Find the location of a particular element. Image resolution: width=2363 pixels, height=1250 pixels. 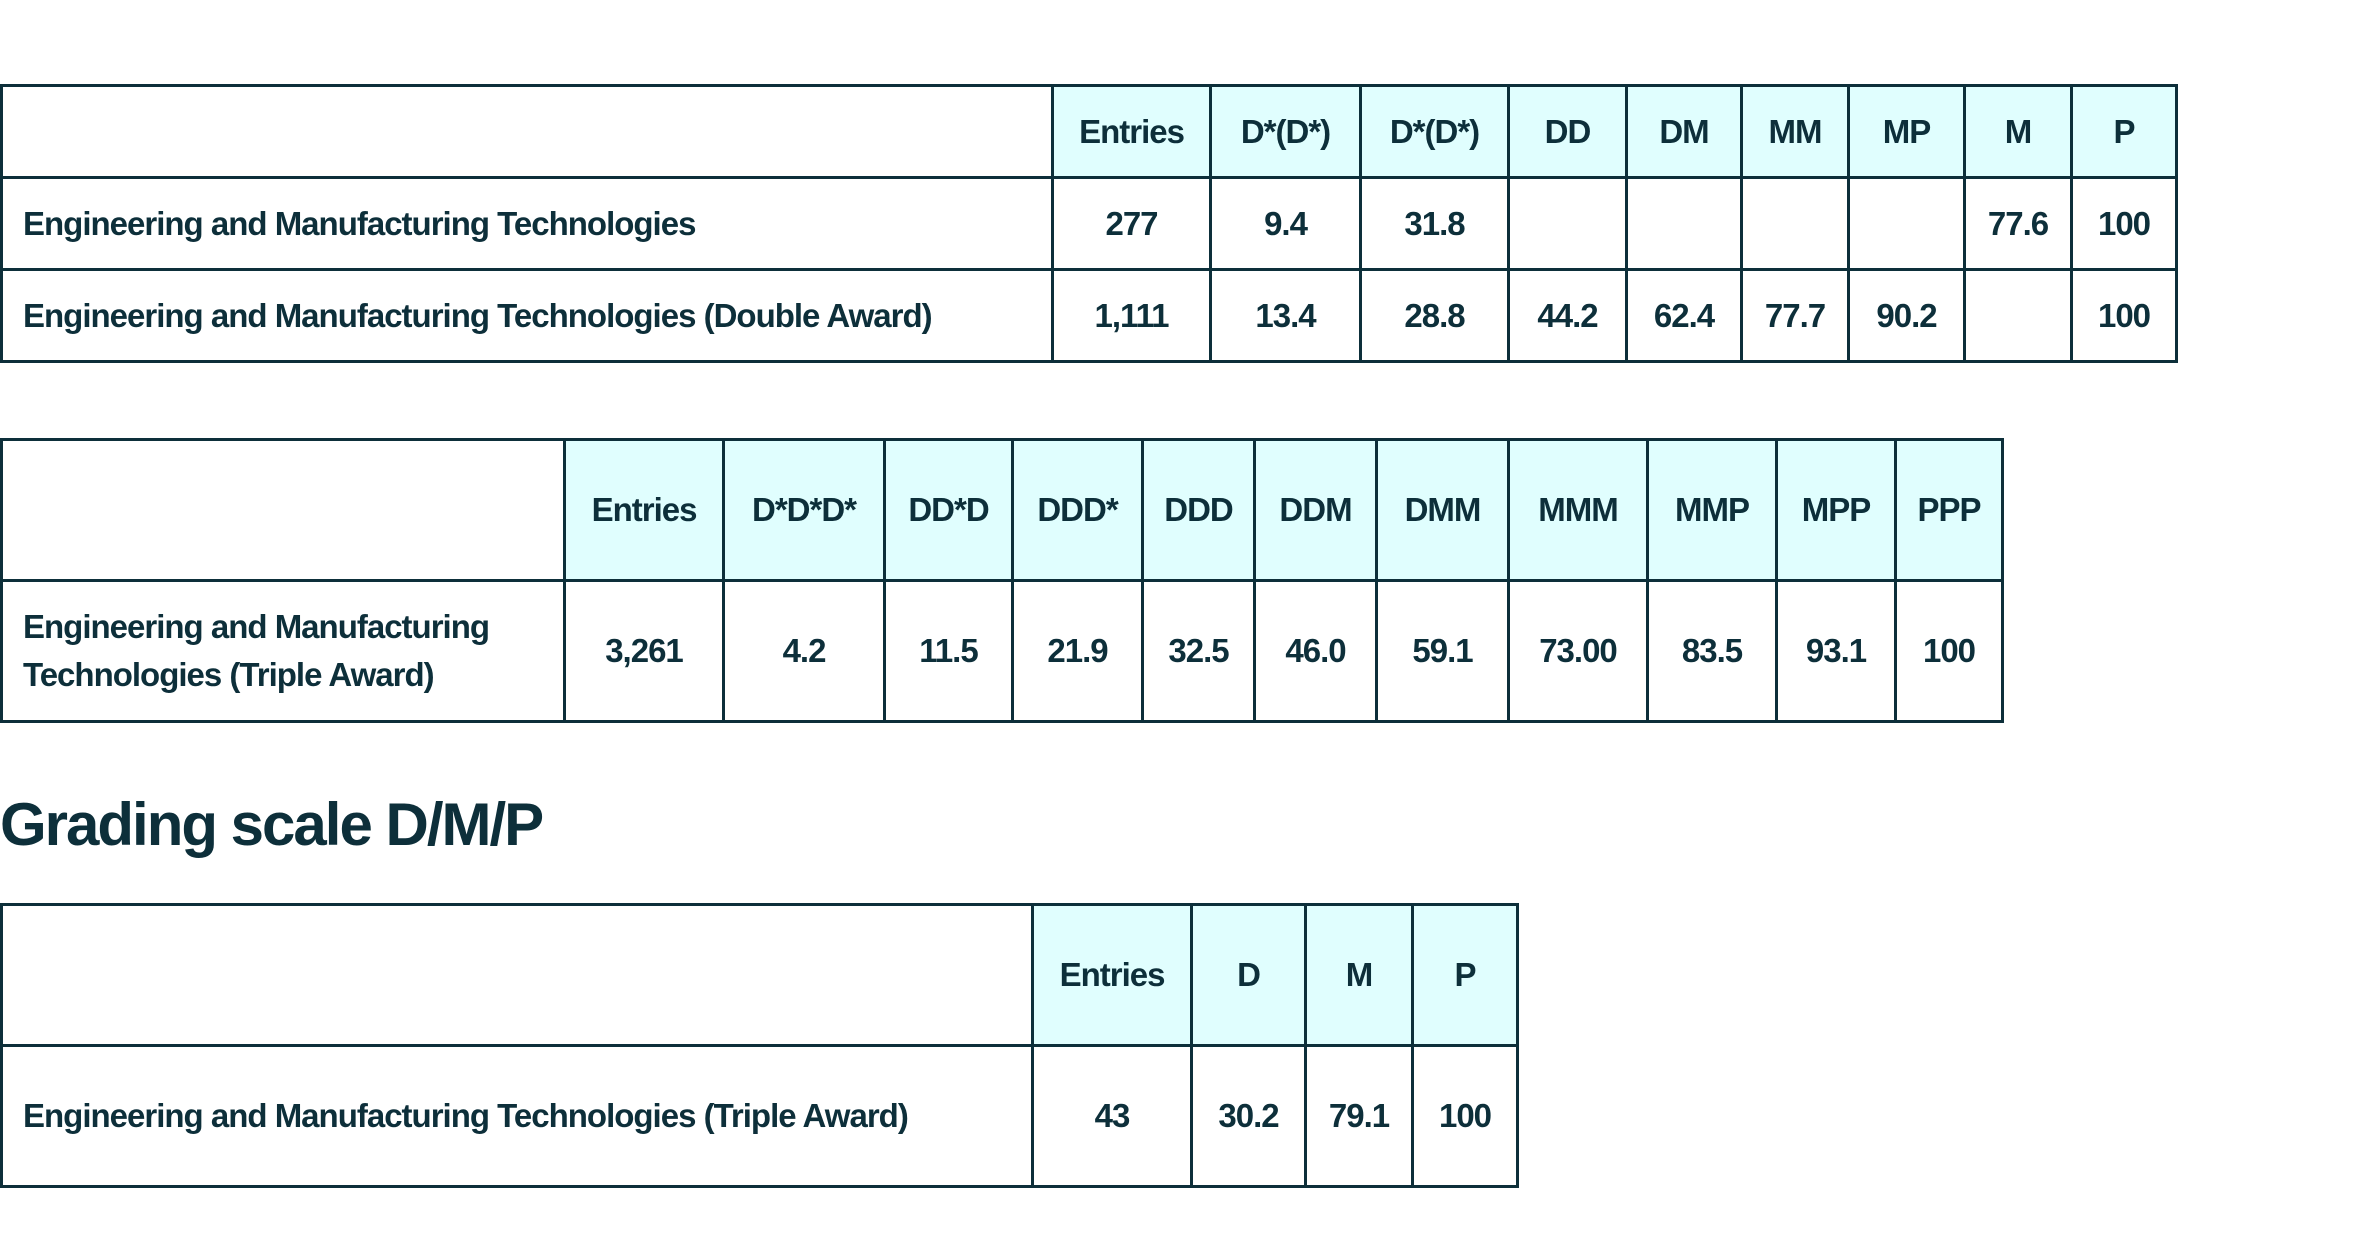

column-header: DDD is located at coordinates (1198, 510).